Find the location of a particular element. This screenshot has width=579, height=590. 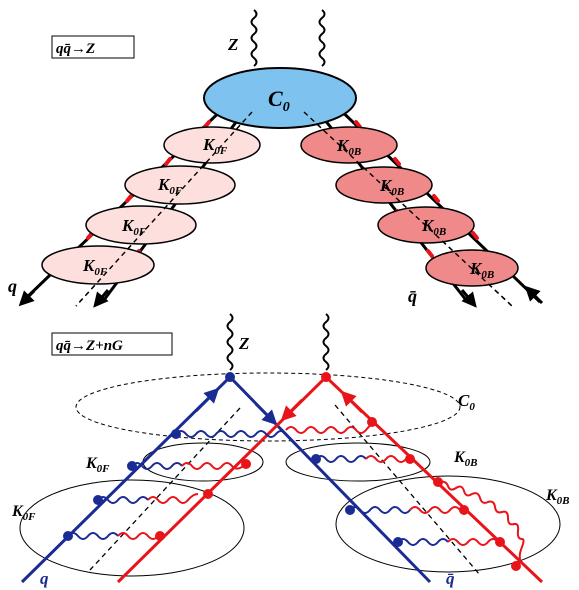

top-z-label: Z is located at coordinates (232, 44).